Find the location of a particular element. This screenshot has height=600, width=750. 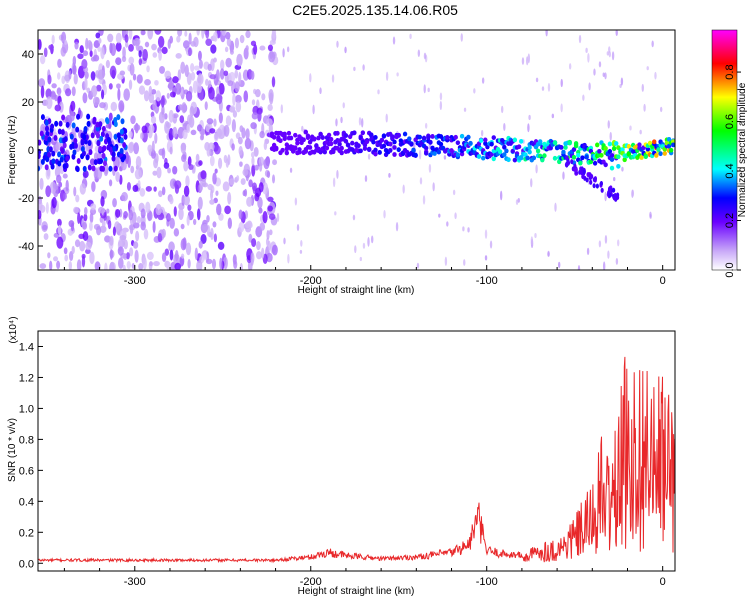

snr-y-tick-label: 1.2 is located at coordinates (26, 378).